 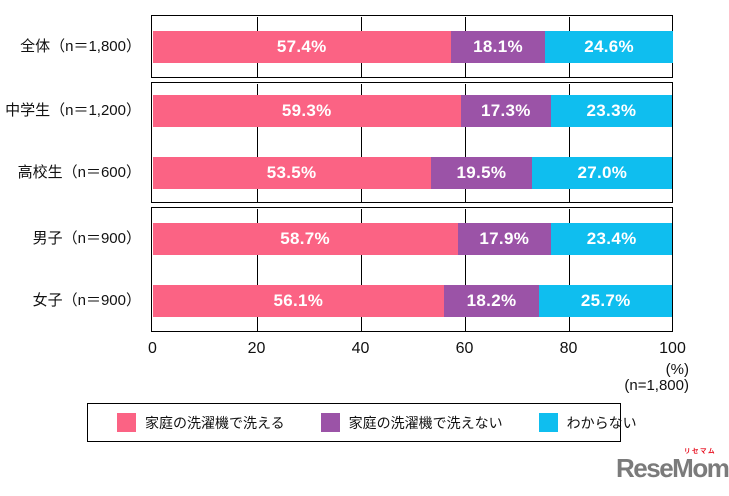 I want to click on logo-text: ReseMom., so click(x=672, y=468).